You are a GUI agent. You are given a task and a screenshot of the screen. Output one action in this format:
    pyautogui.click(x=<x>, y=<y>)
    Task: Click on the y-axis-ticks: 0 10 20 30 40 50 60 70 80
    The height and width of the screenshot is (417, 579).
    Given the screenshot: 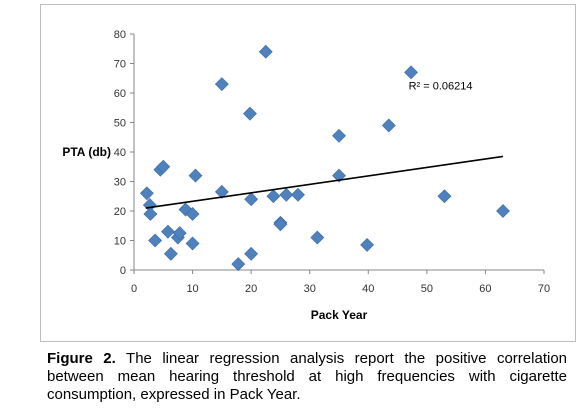 What is the action you would take?
    pyautogui.click(x=124, y=153)
    